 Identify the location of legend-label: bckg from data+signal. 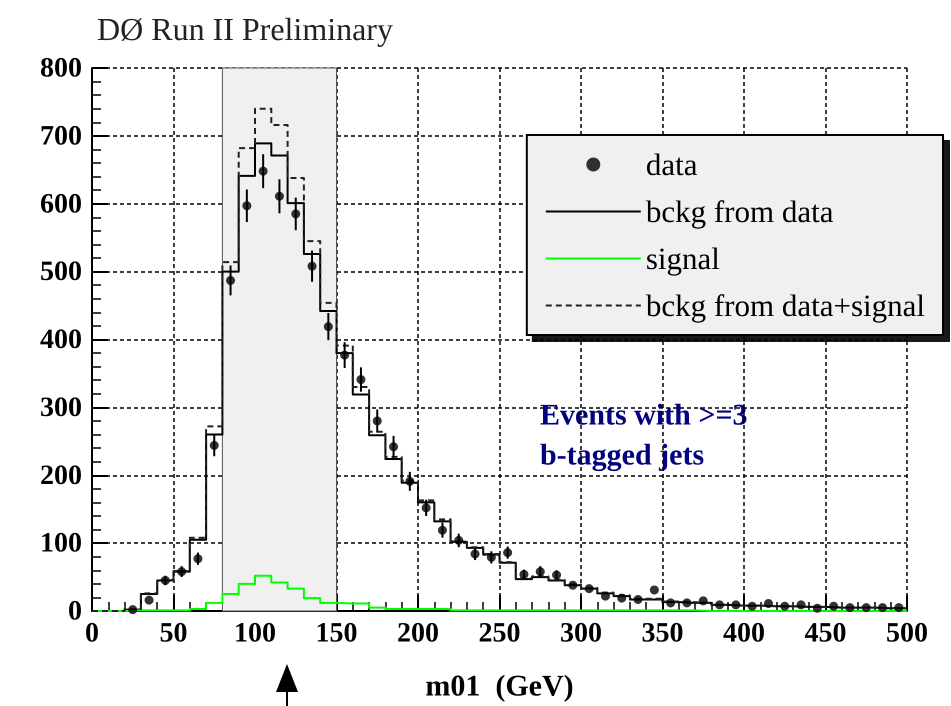
(786, 305).